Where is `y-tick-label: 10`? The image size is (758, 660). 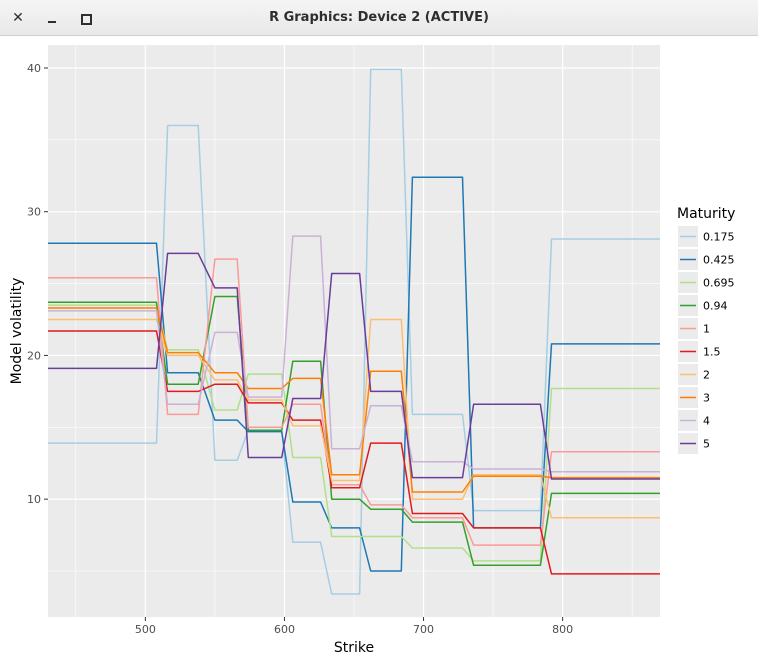
y-tick-label: 10 is located at coordinates (34, 499).